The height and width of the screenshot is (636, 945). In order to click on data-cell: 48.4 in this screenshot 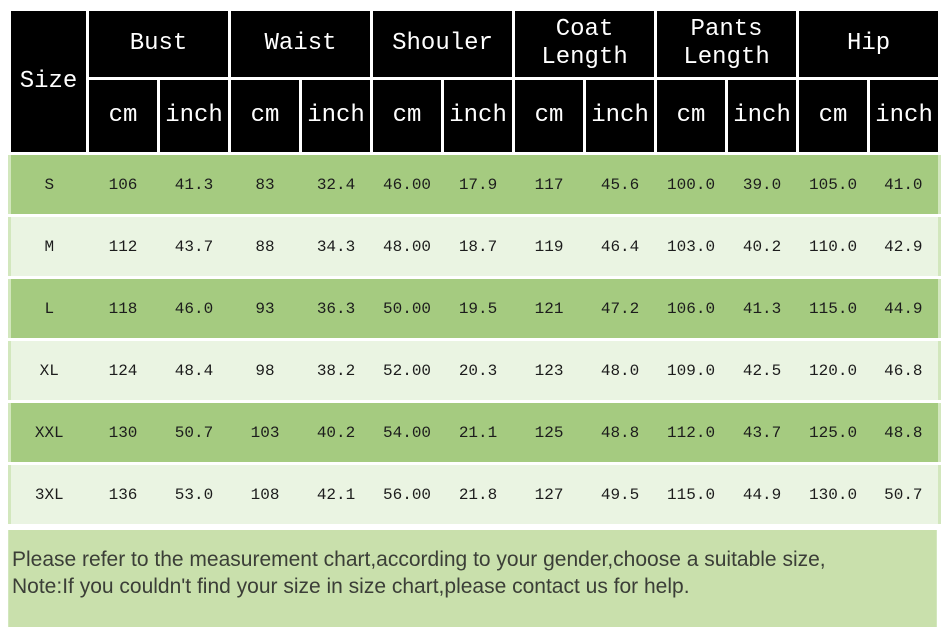, I will do `click(194, 371)`.